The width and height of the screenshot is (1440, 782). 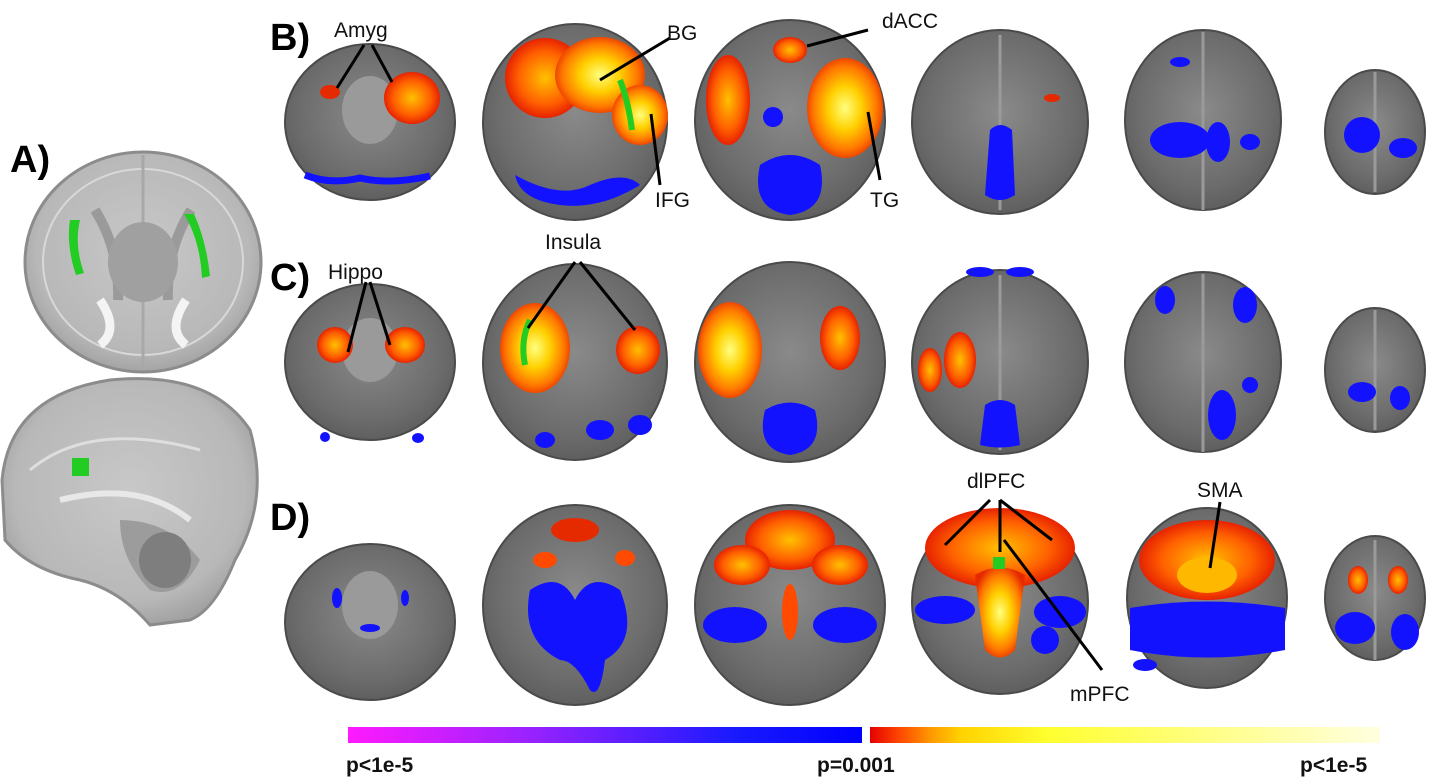 What do you see at coordinates (76, 247) in the screenshot?
I see `seed-region-left` at bounding box center [76, 247].